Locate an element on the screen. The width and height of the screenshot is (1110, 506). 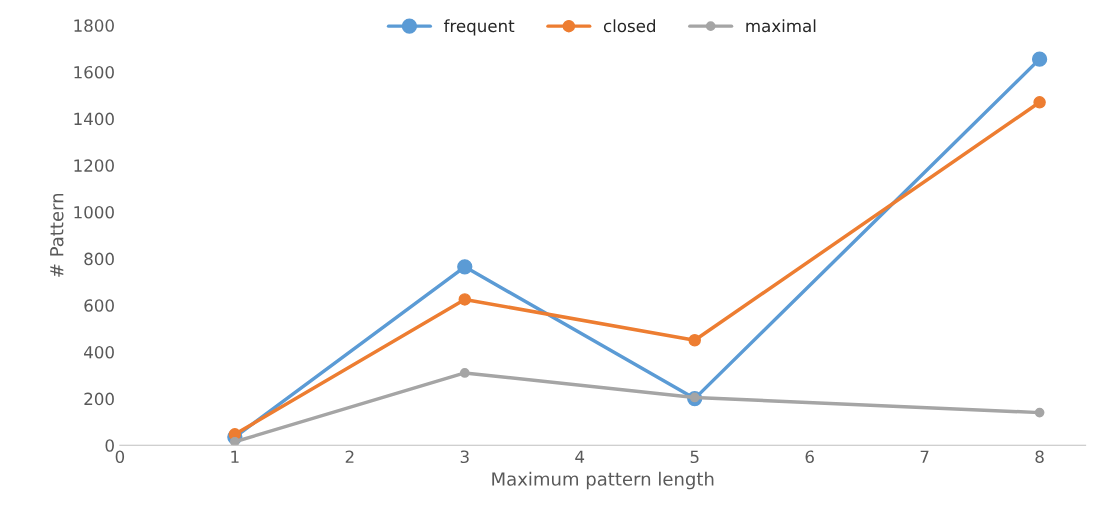
y-tick-label: 1400 is located at coordinates (94, 119).